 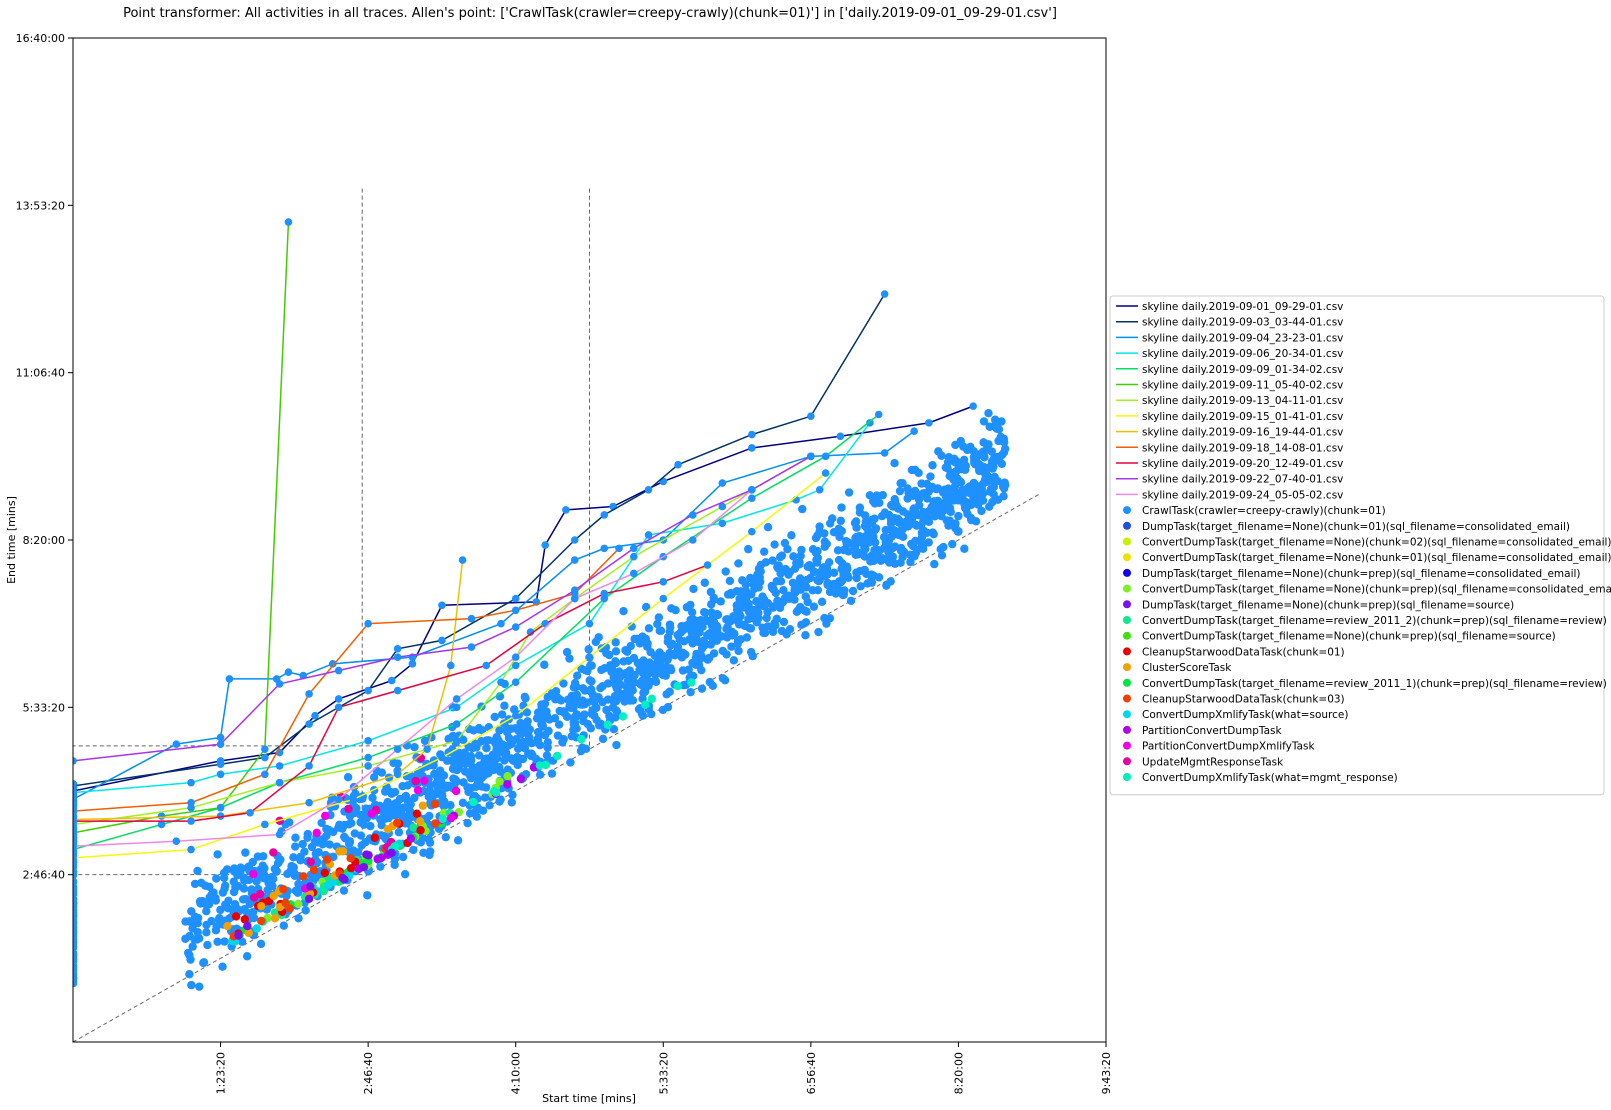 I want to click on x-tick-label: 2:46:40, so click(x=368, y=1073).